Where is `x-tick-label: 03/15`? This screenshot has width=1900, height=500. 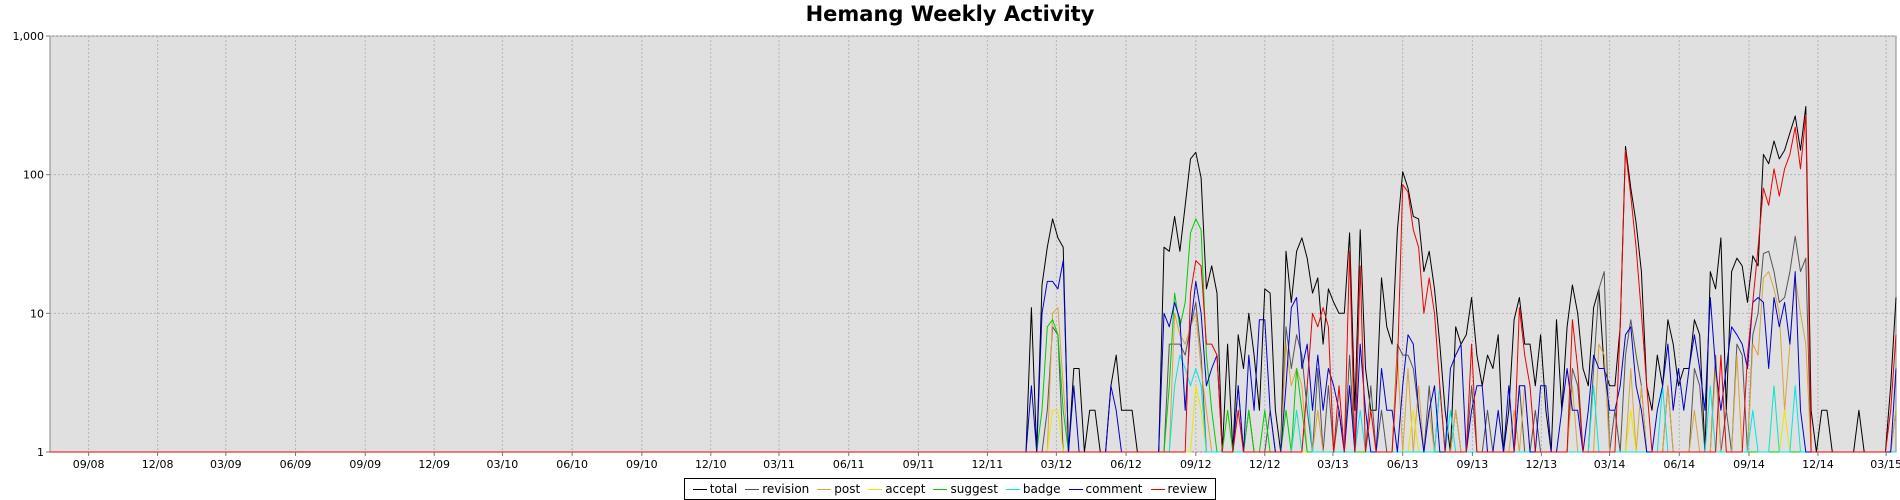 x-tick-label: 03/15 is located at coordinates (1885, 464).